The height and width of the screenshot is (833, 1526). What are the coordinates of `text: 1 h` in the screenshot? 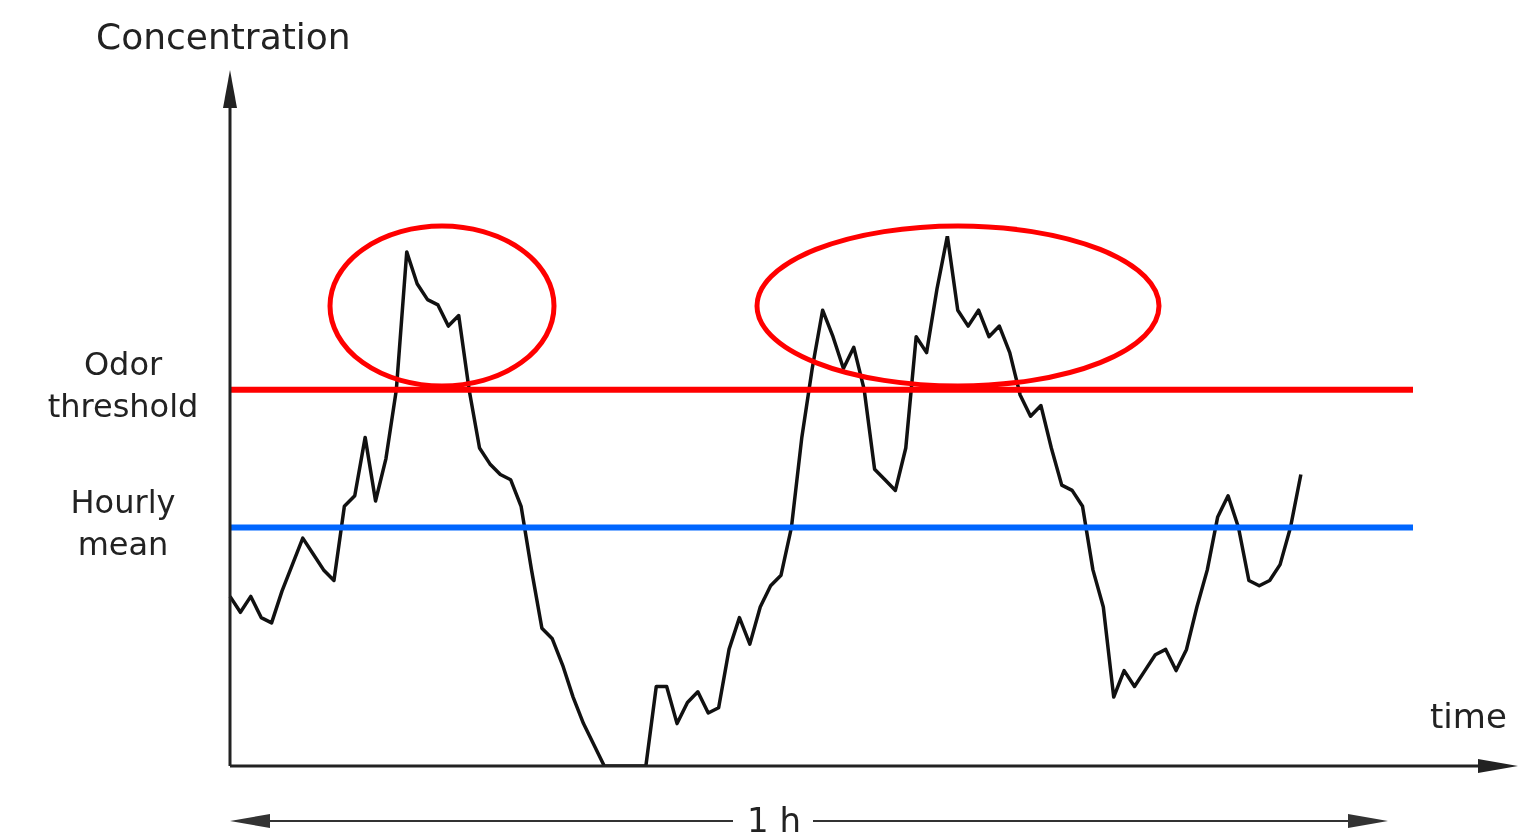 It's located at (774, 816).